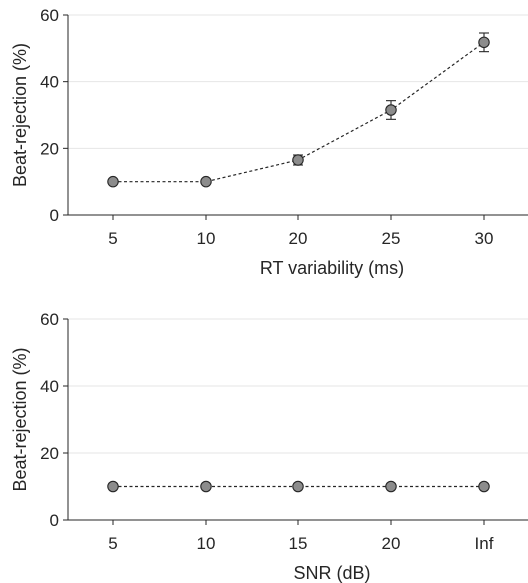 This screenshot has height=583, width=528. Describe the element at coordinates (331, 573) in the screenshot. I see `x-axis-label: SNR (dB)` at that location.